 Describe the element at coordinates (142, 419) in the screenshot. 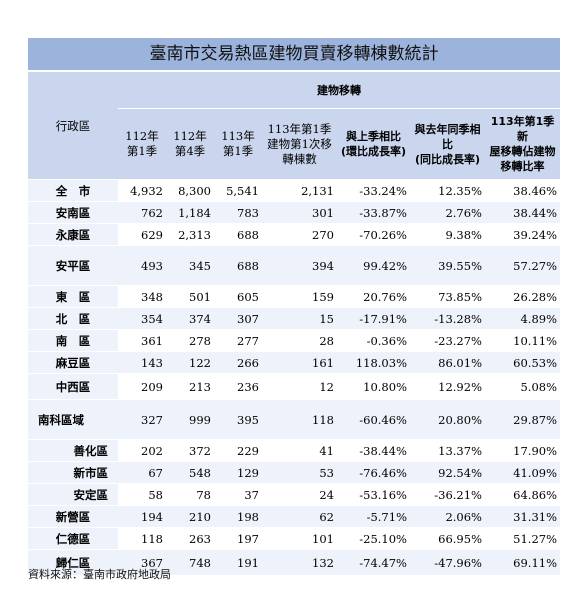

I see `value-cell: 327` at that location.